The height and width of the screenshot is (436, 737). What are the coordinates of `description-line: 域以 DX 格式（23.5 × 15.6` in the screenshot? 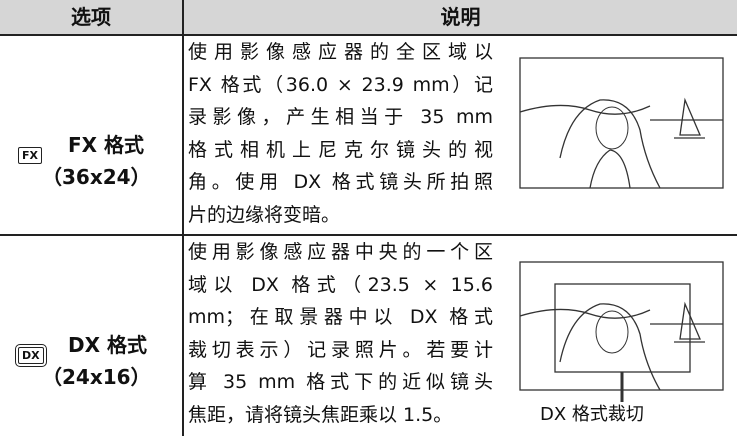 It's located at (340, 284).